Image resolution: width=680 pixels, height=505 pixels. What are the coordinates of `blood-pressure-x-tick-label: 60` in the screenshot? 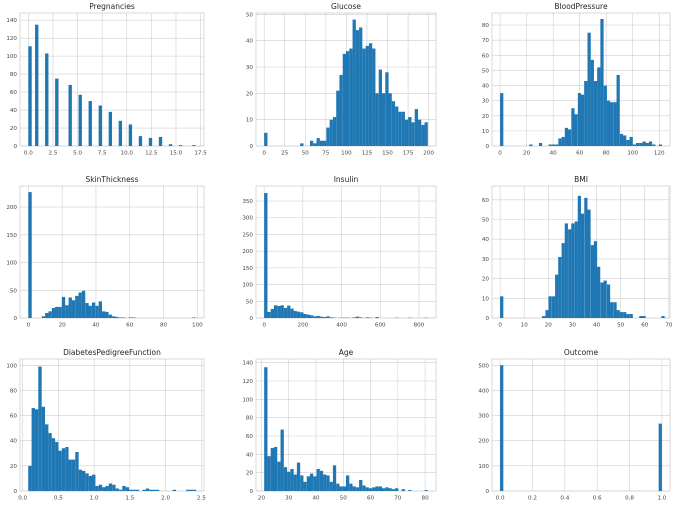 It's located at (580, 154).